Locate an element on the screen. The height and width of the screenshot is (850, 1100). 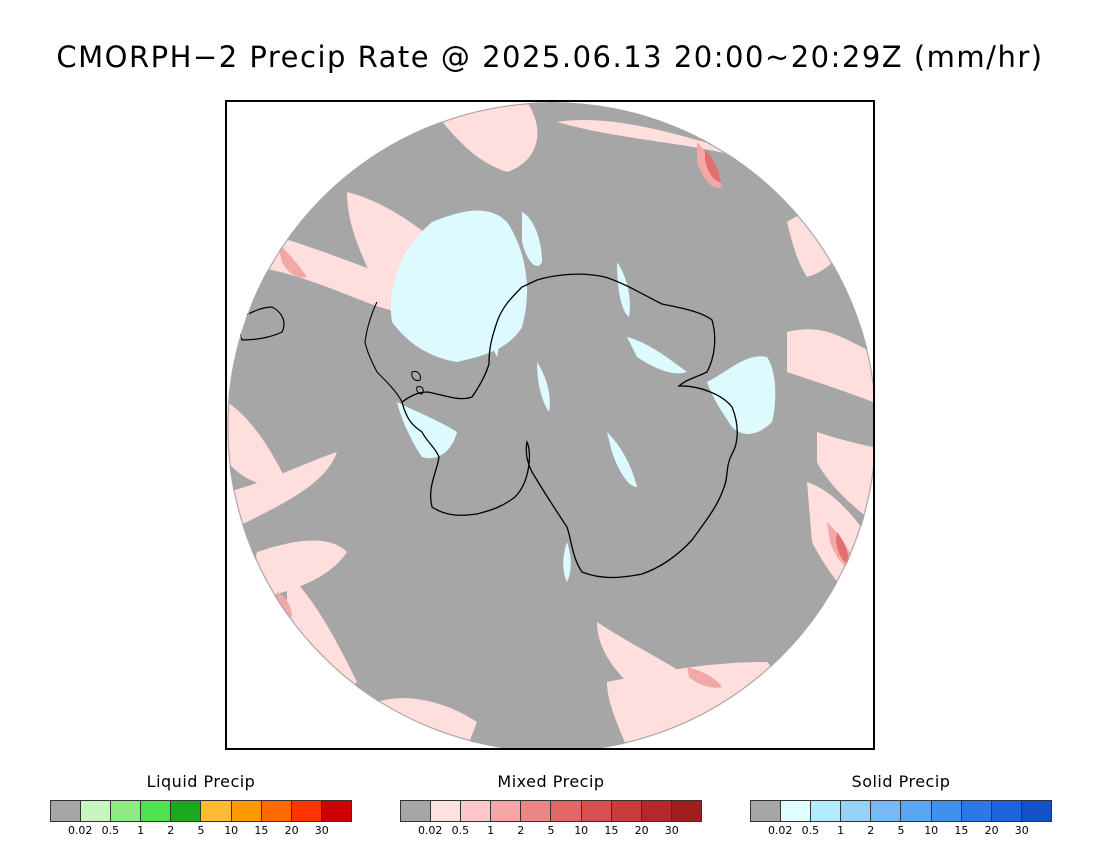
antarctica-coastline is located at coordinates (569, 426).